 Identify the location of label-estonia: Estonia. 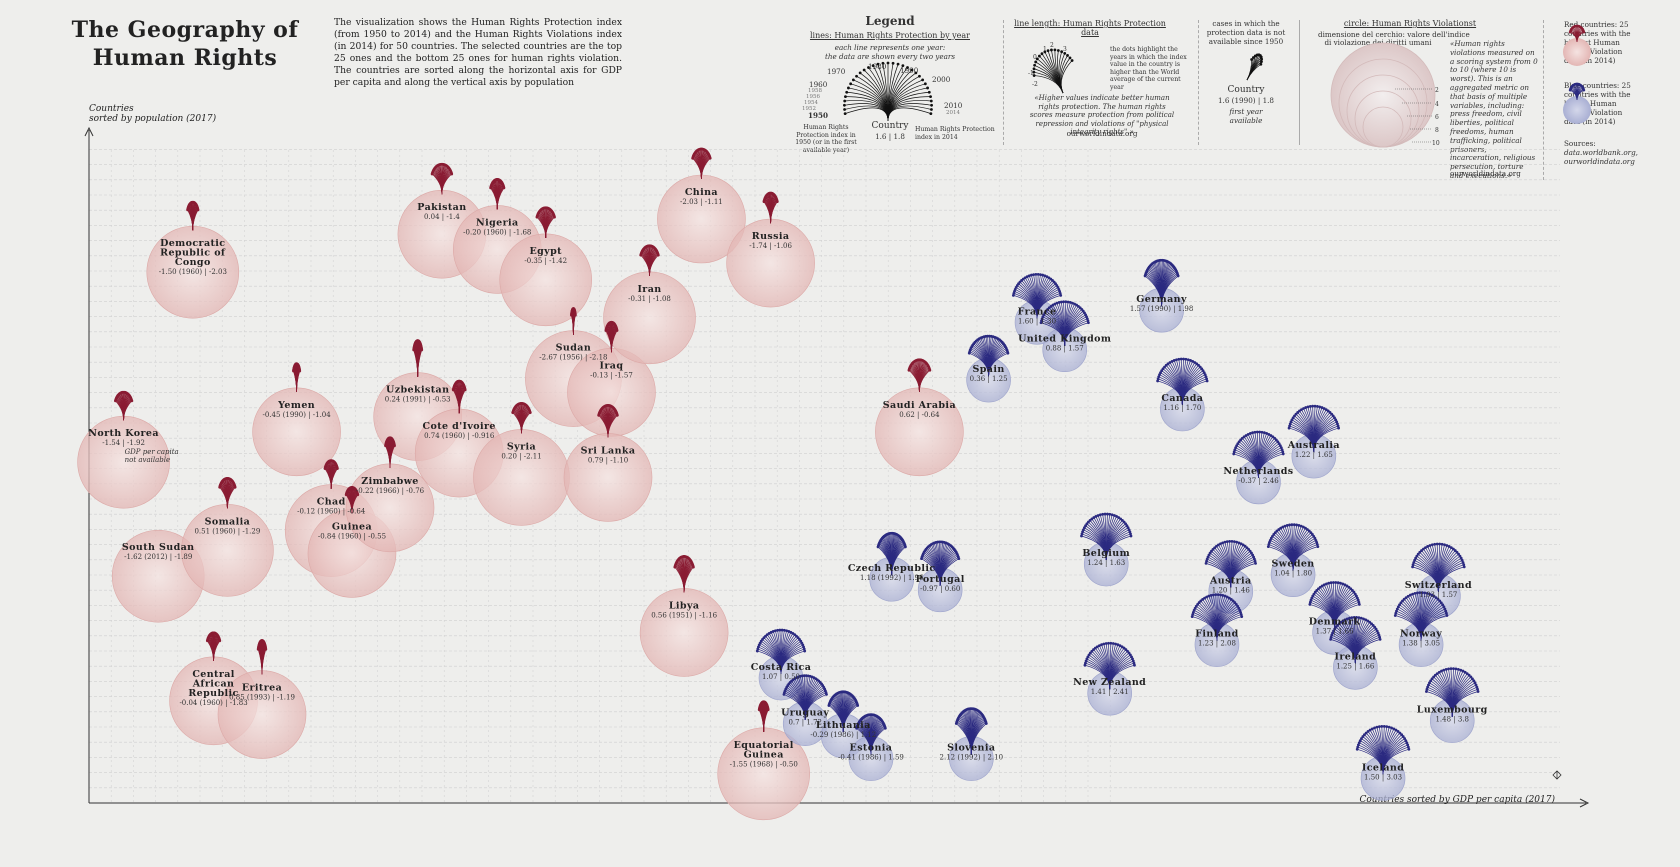
(871, 748).